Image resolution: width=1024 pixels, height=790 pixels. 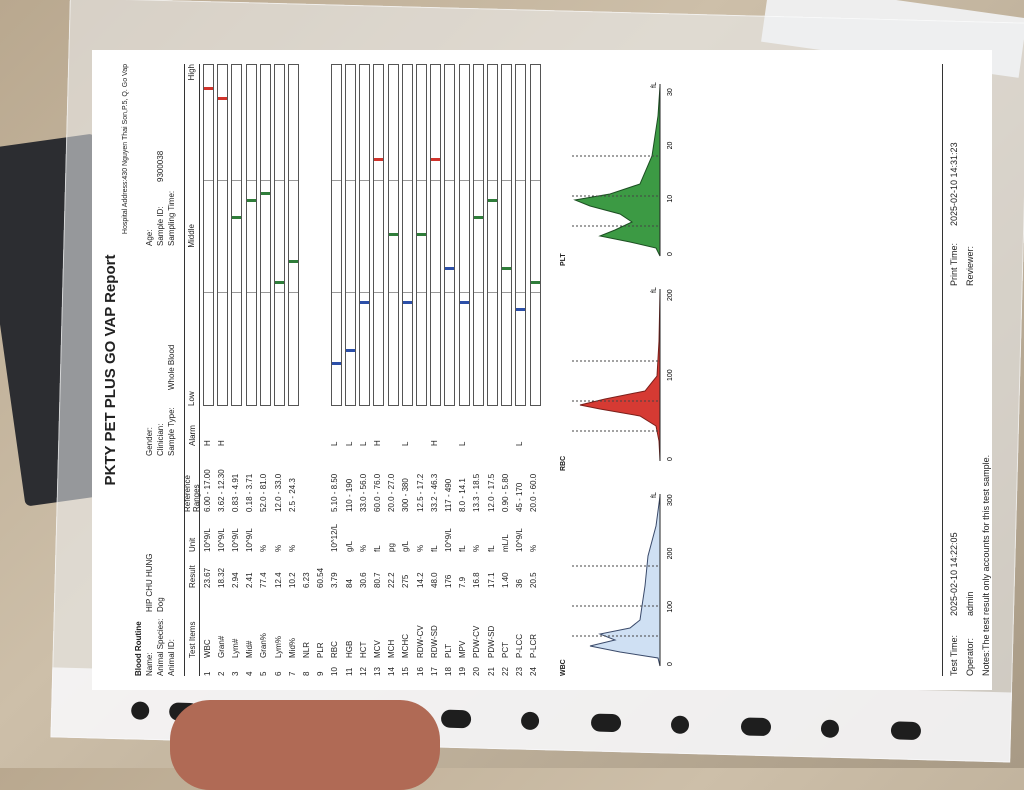 What do you see at coordinates (349, 671) in the screenshot?
I see `row-number: 11` at bounding box center [349, 671].